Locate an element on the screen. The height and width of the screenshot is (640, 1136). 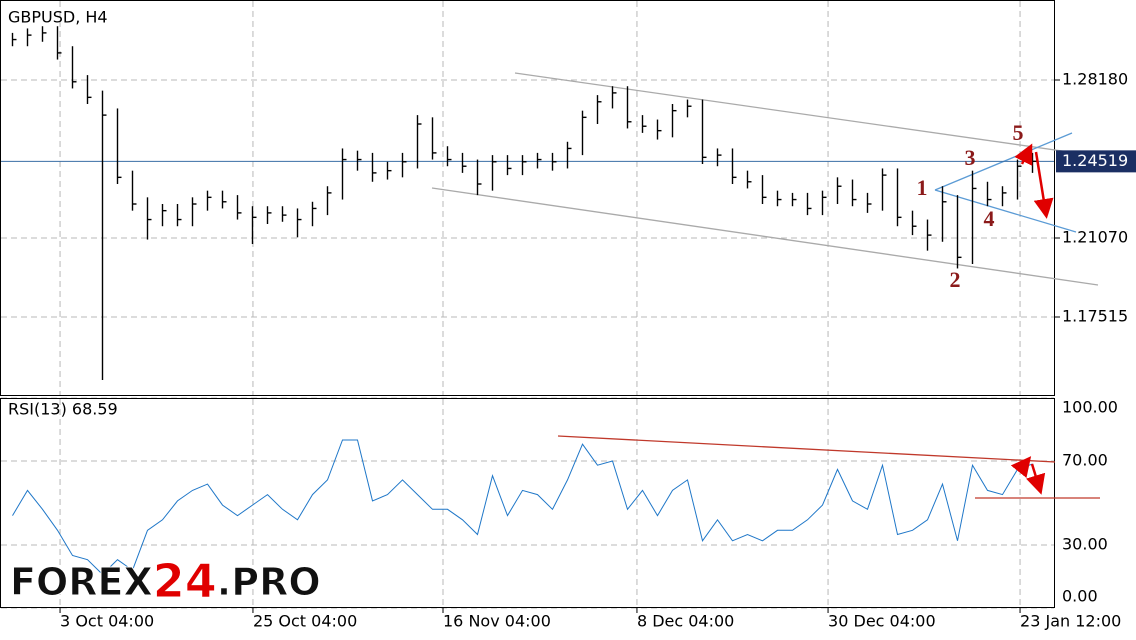
current-price-label: 1.24519 is located at coordinates (1095, 160).